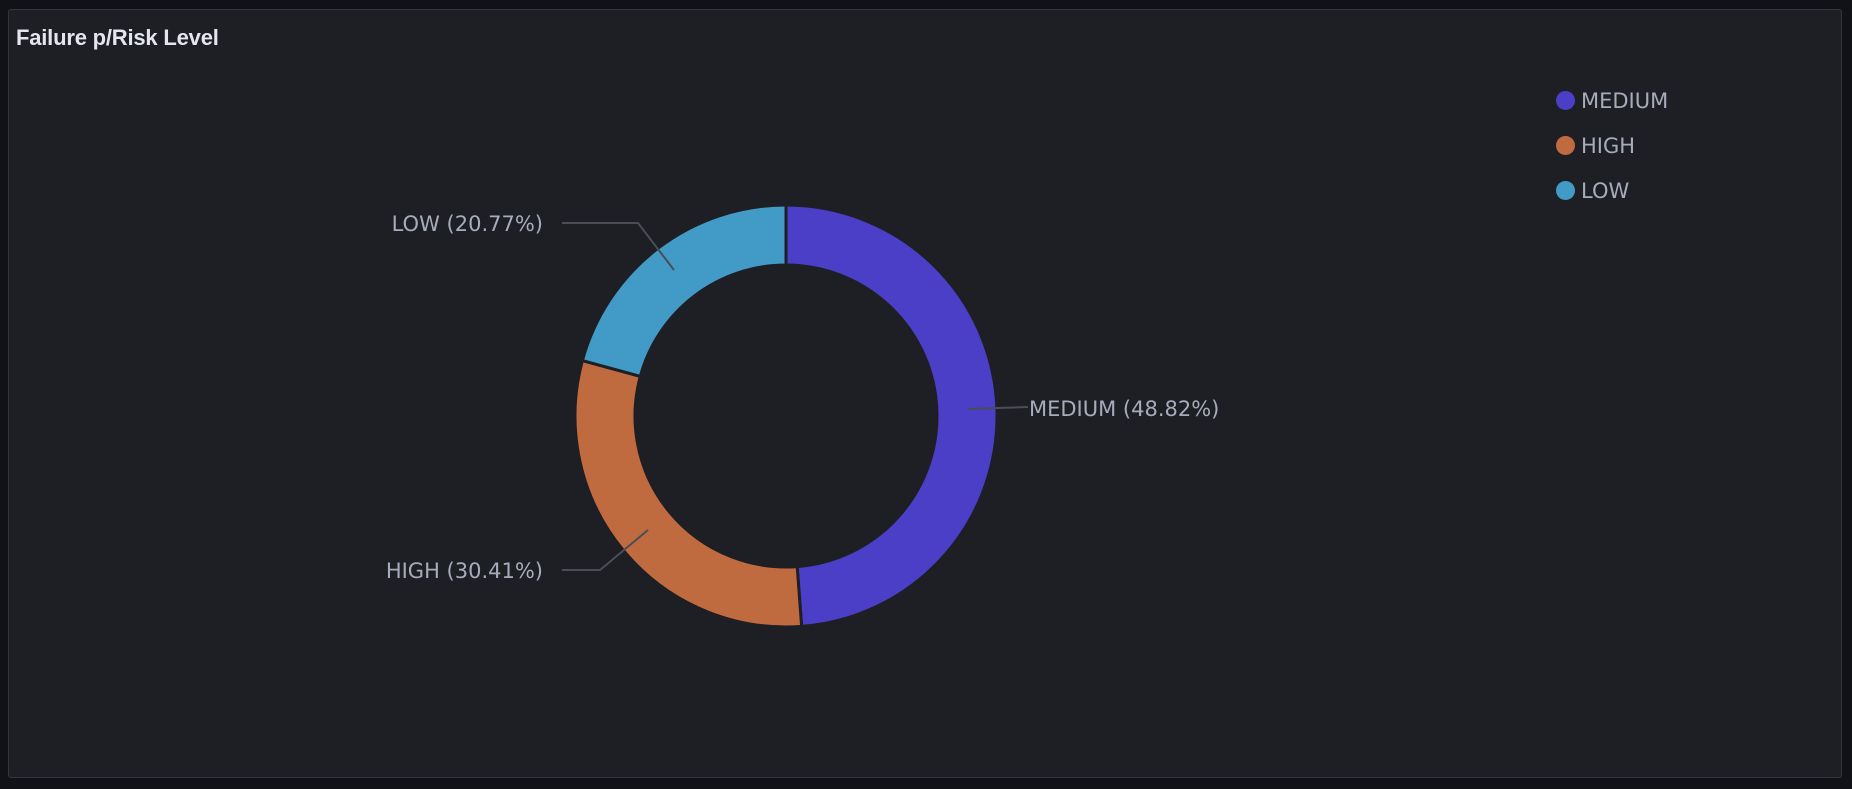  I want to click on chart-legend: MEDIUM HIGH LOW, so click(1612, 145).